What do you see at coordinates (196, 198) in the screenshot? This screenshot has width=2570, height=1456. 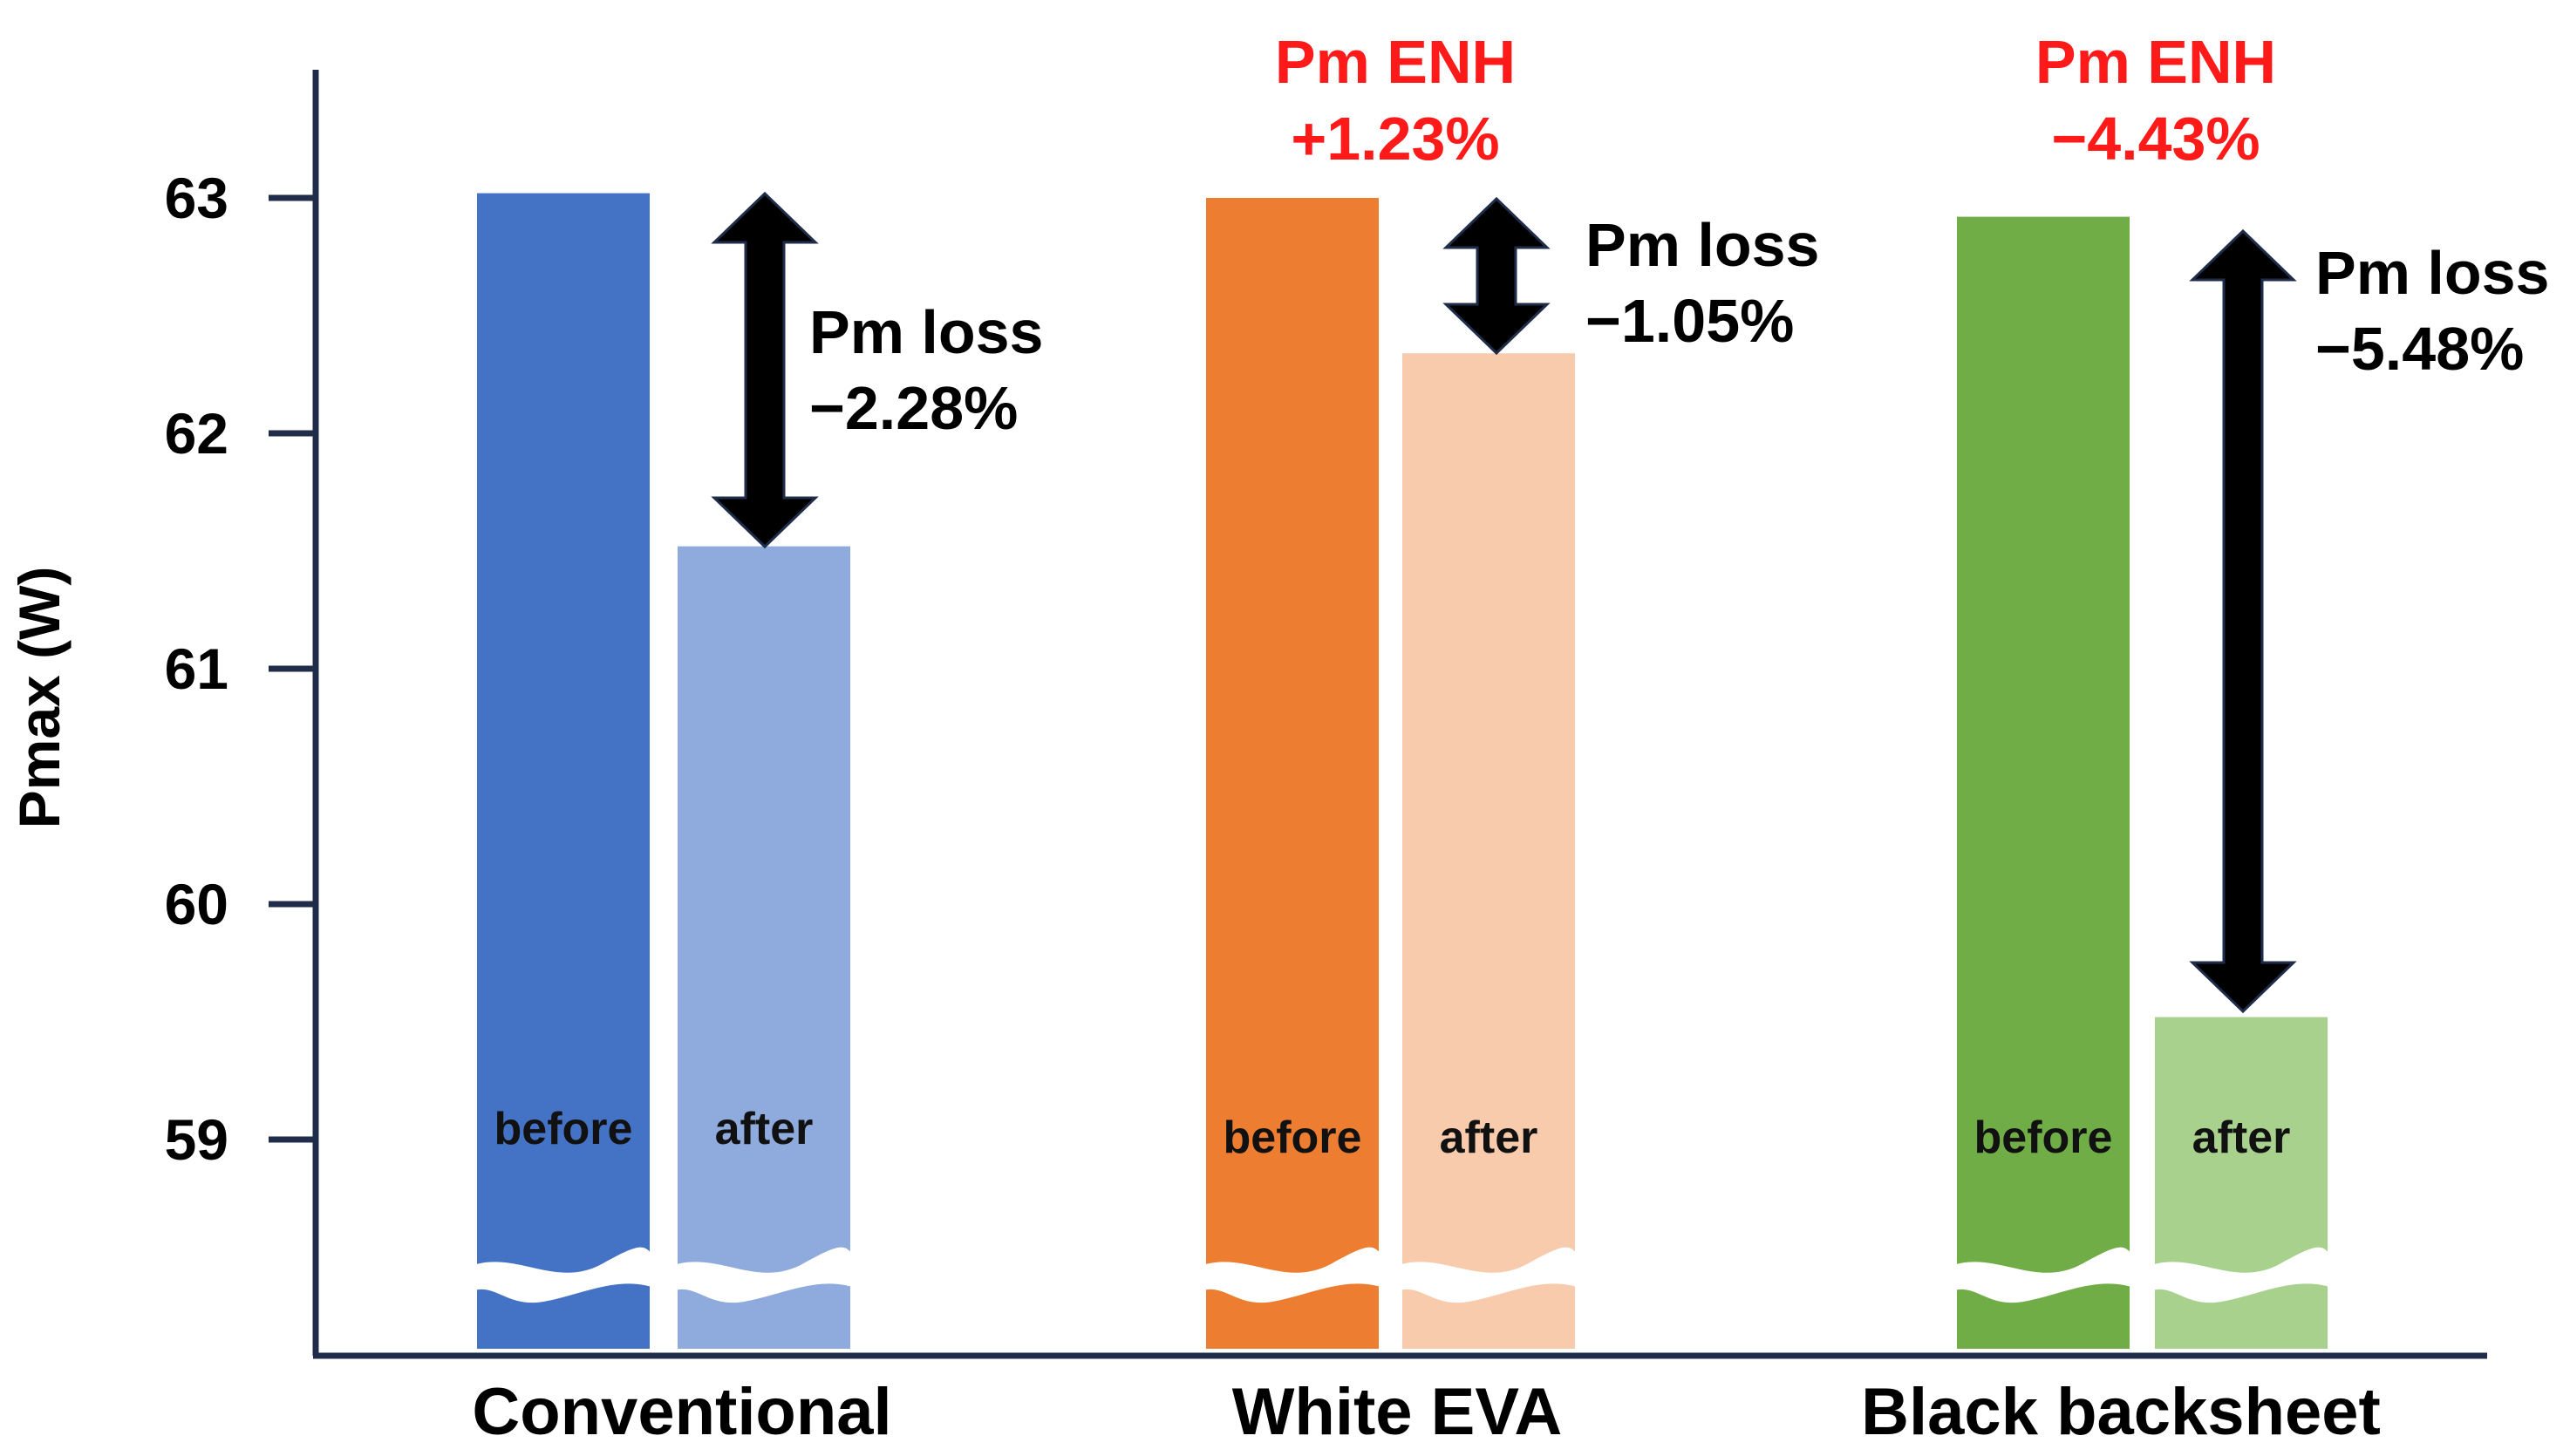 I see `y-tick-label: 63` at bounding box center [196, 198].